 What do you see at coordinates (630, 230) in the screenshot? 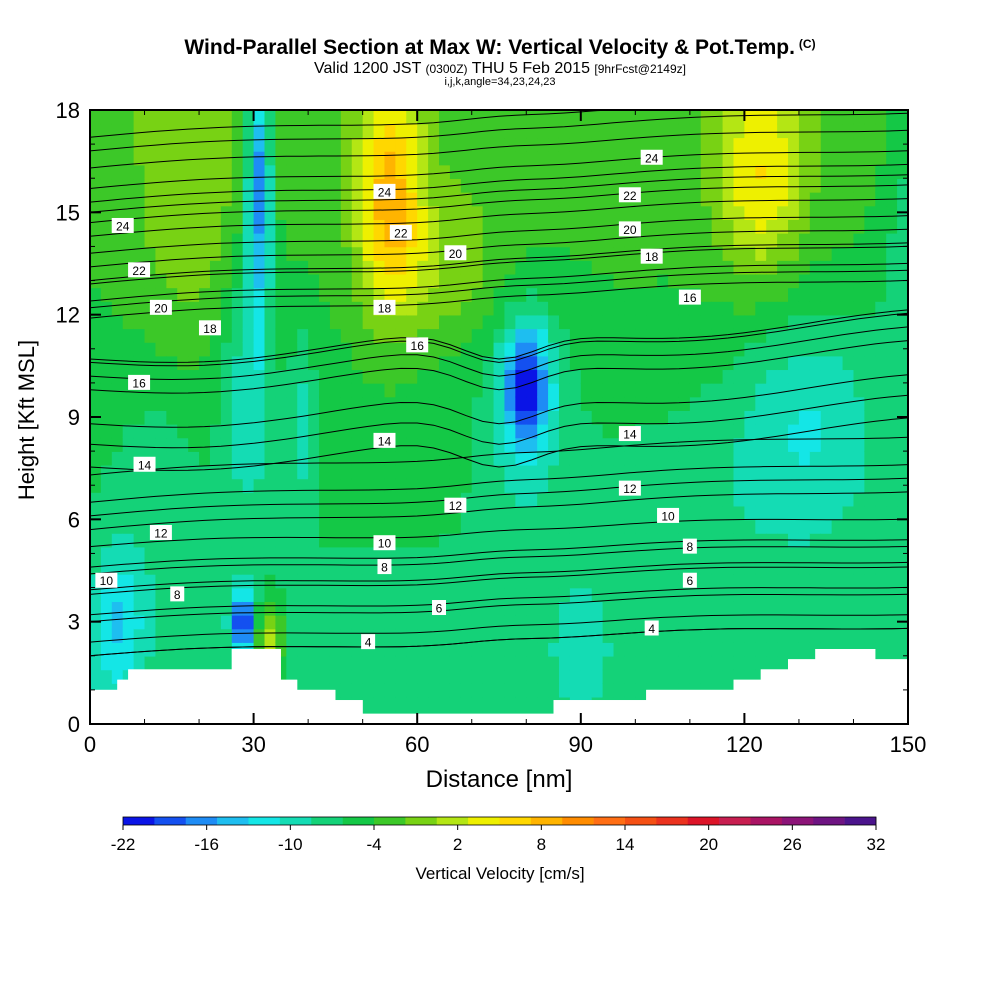
I see `isentrope-label: 20` at bounding box center [630, 230].